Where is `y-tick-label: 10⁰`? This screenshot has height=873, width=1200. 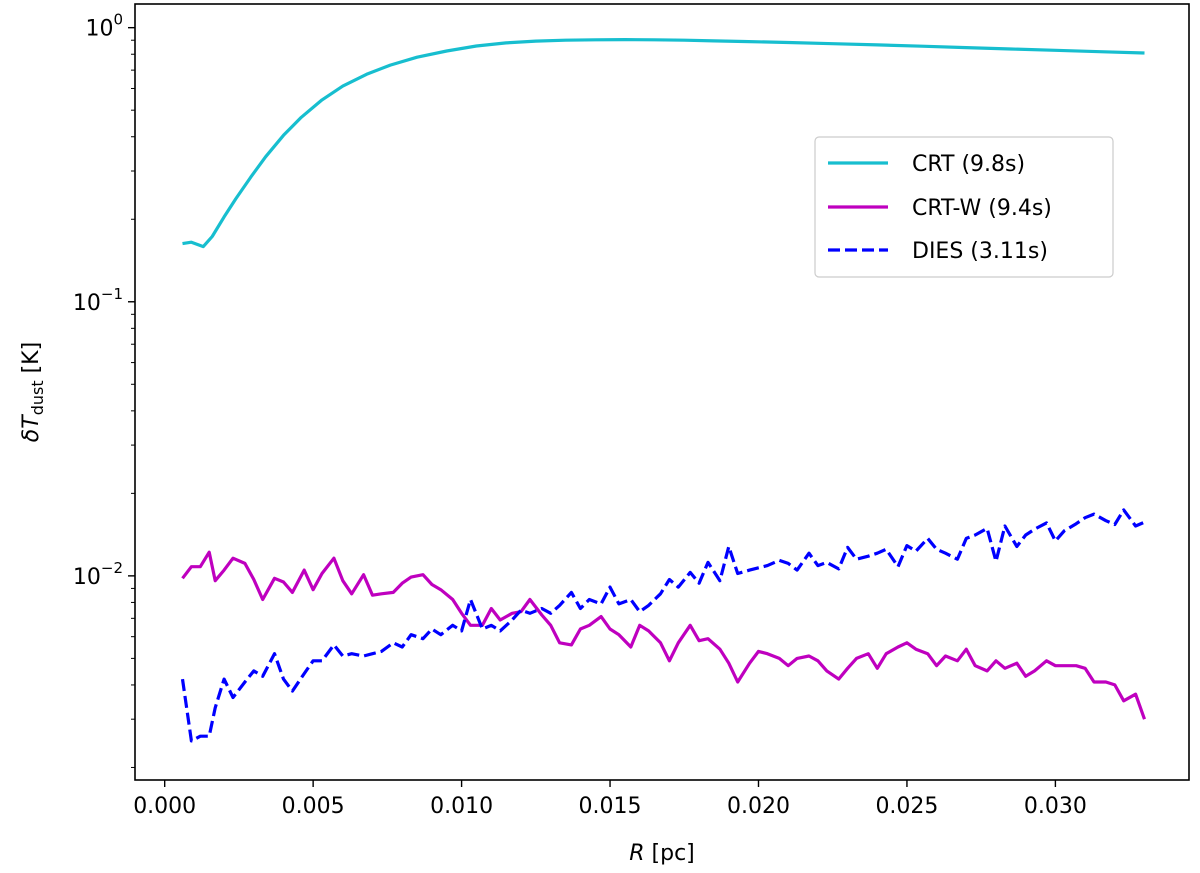 y-tick-label: 10⁰ is located at coordinates (104, 26).